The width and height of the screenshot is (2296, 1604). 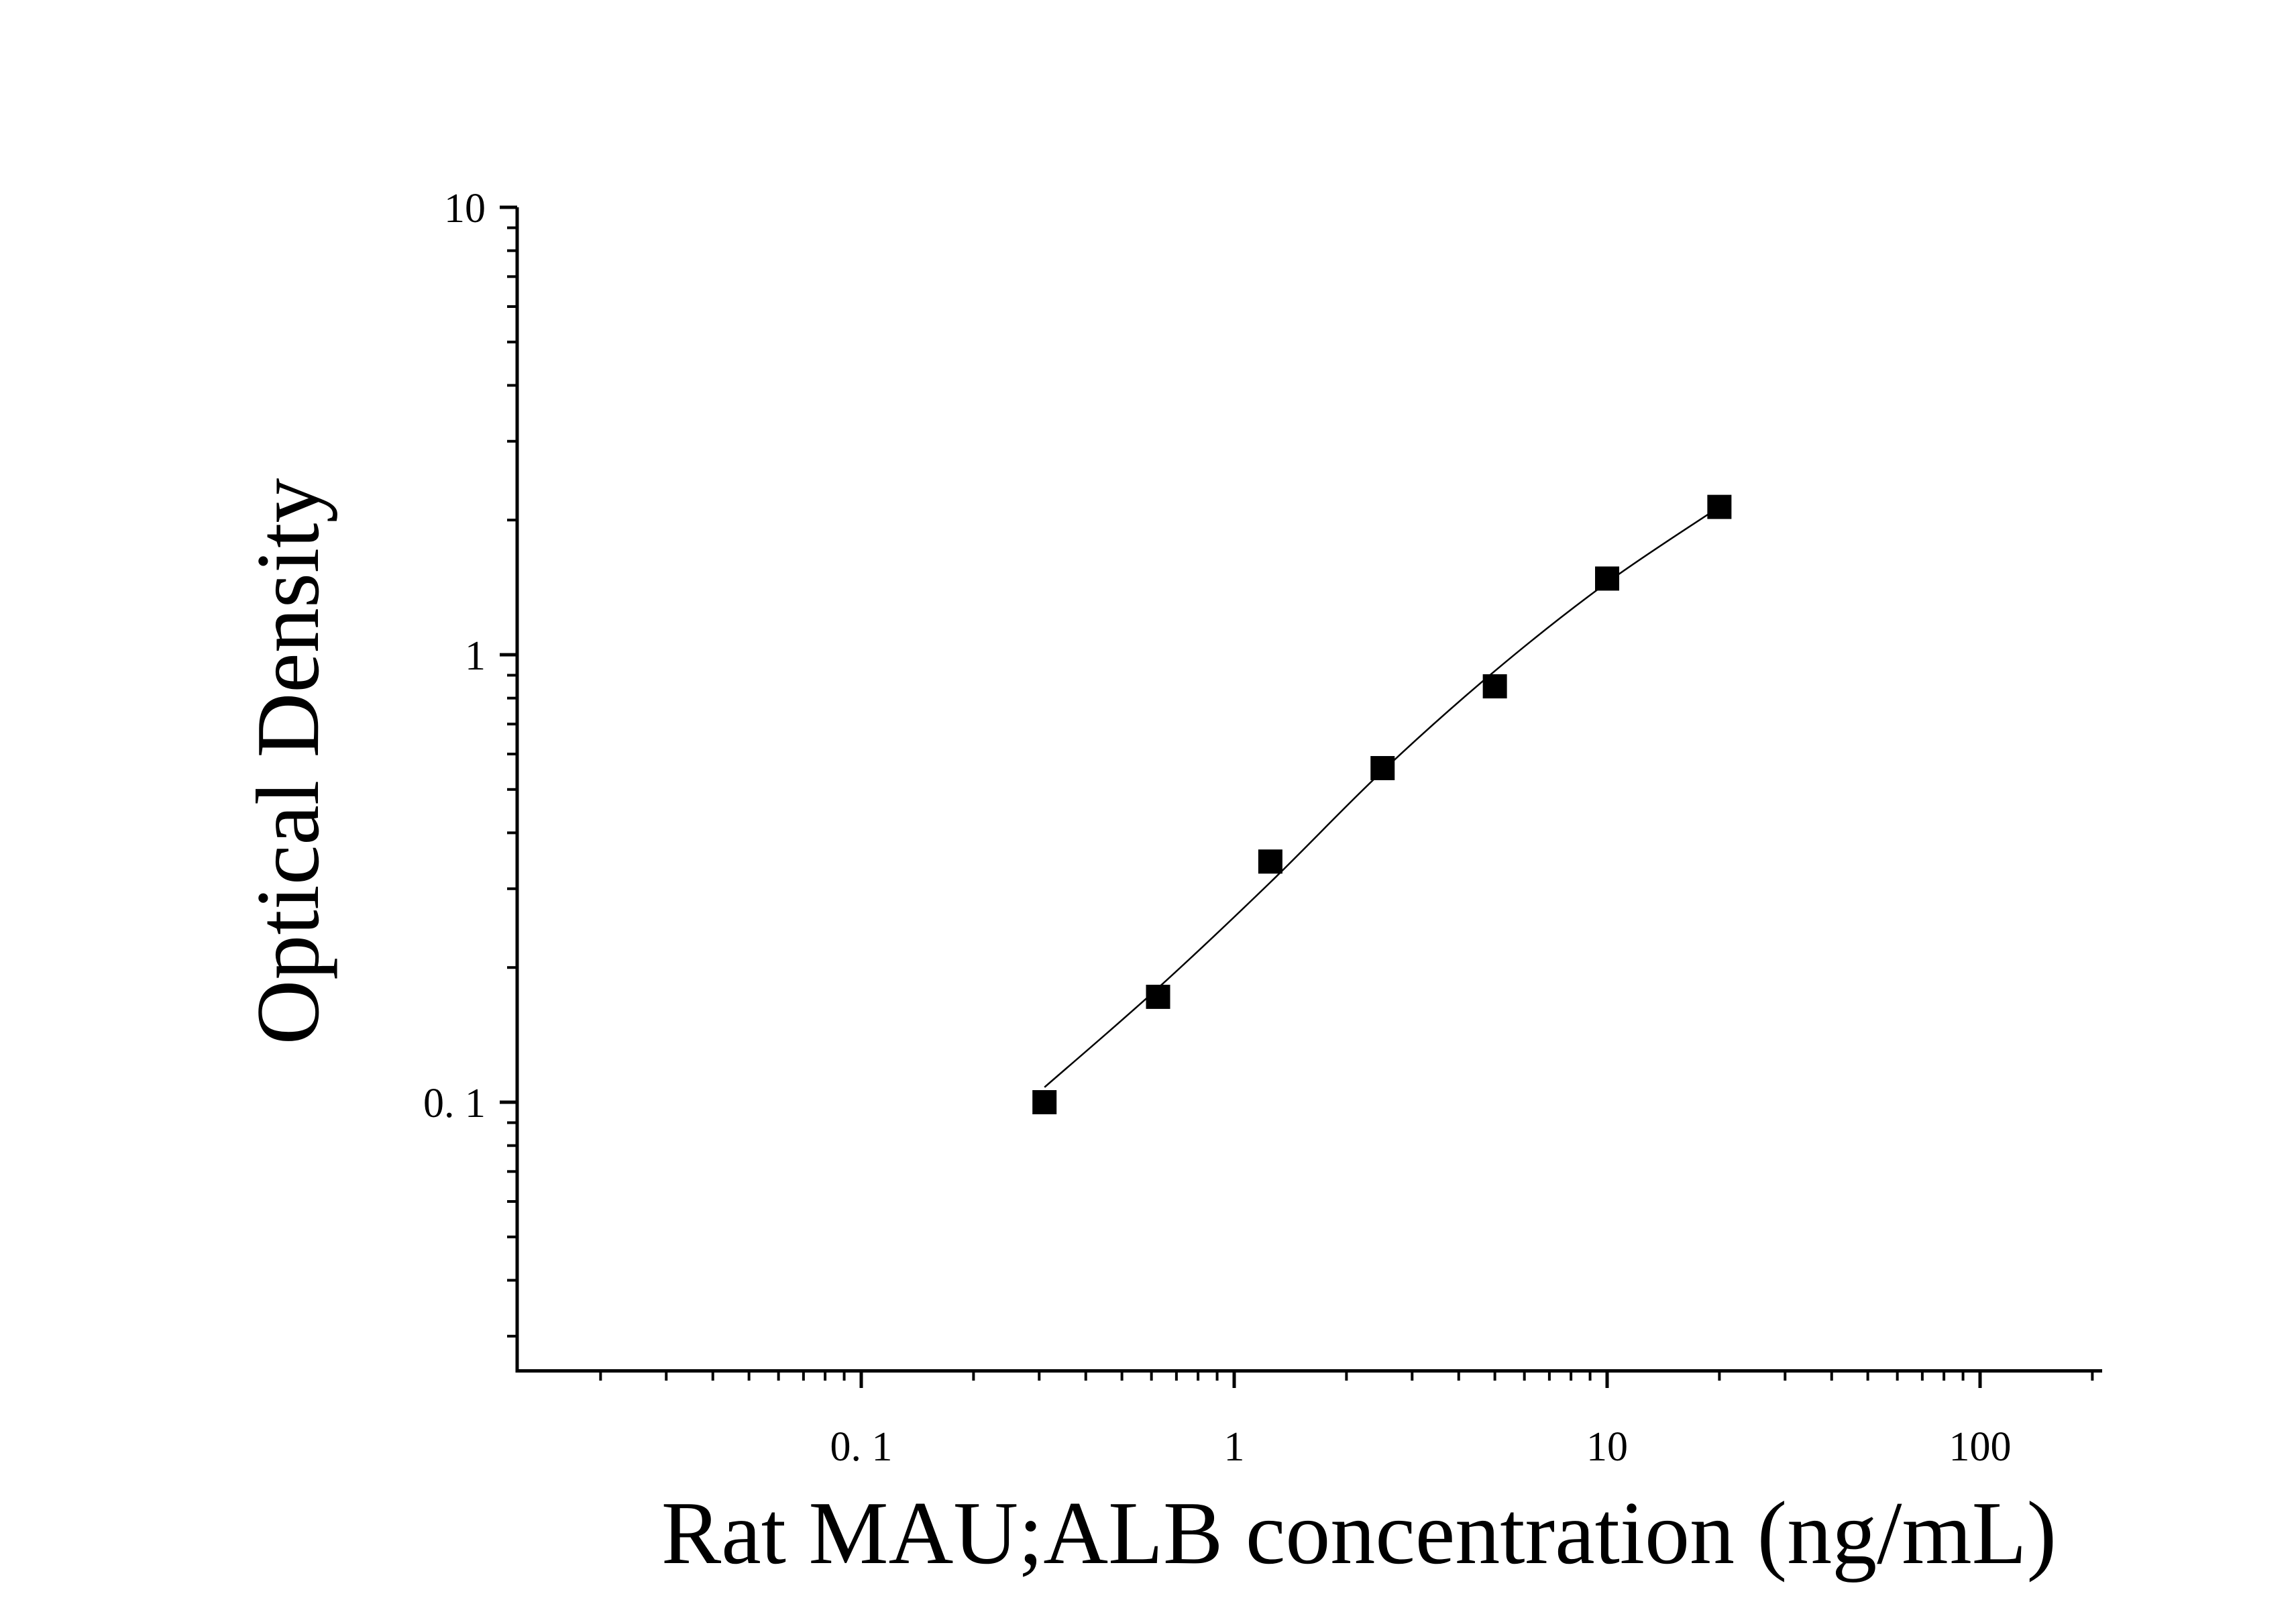 What do you see at coordinates (1421, 1447) in the screenshot?
I see `x-axis-tick-labels: 0. 1 1 10 100` at bounding box center [1421, 1447].